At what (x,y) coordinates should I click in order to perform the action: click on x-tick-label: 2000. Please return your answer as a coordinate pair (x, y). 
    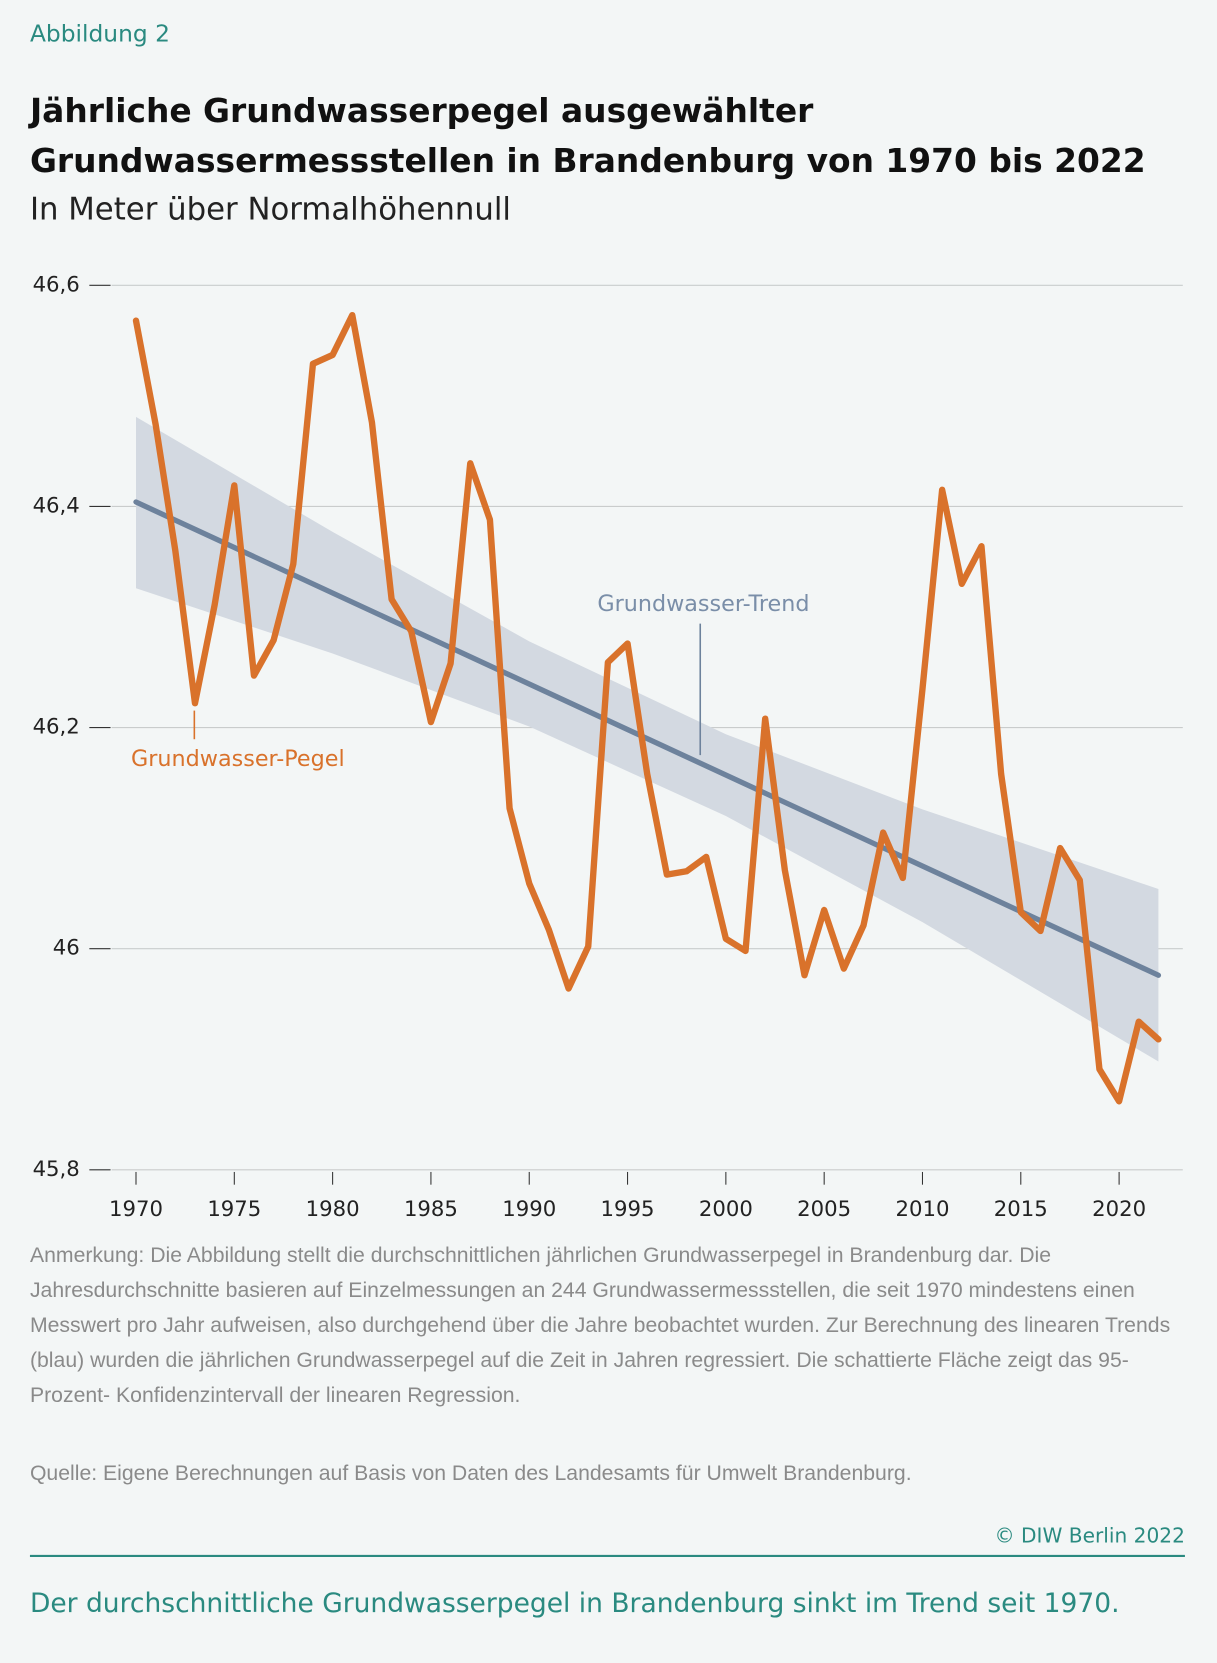
    Looking at the image, I should click on (726, 1209).